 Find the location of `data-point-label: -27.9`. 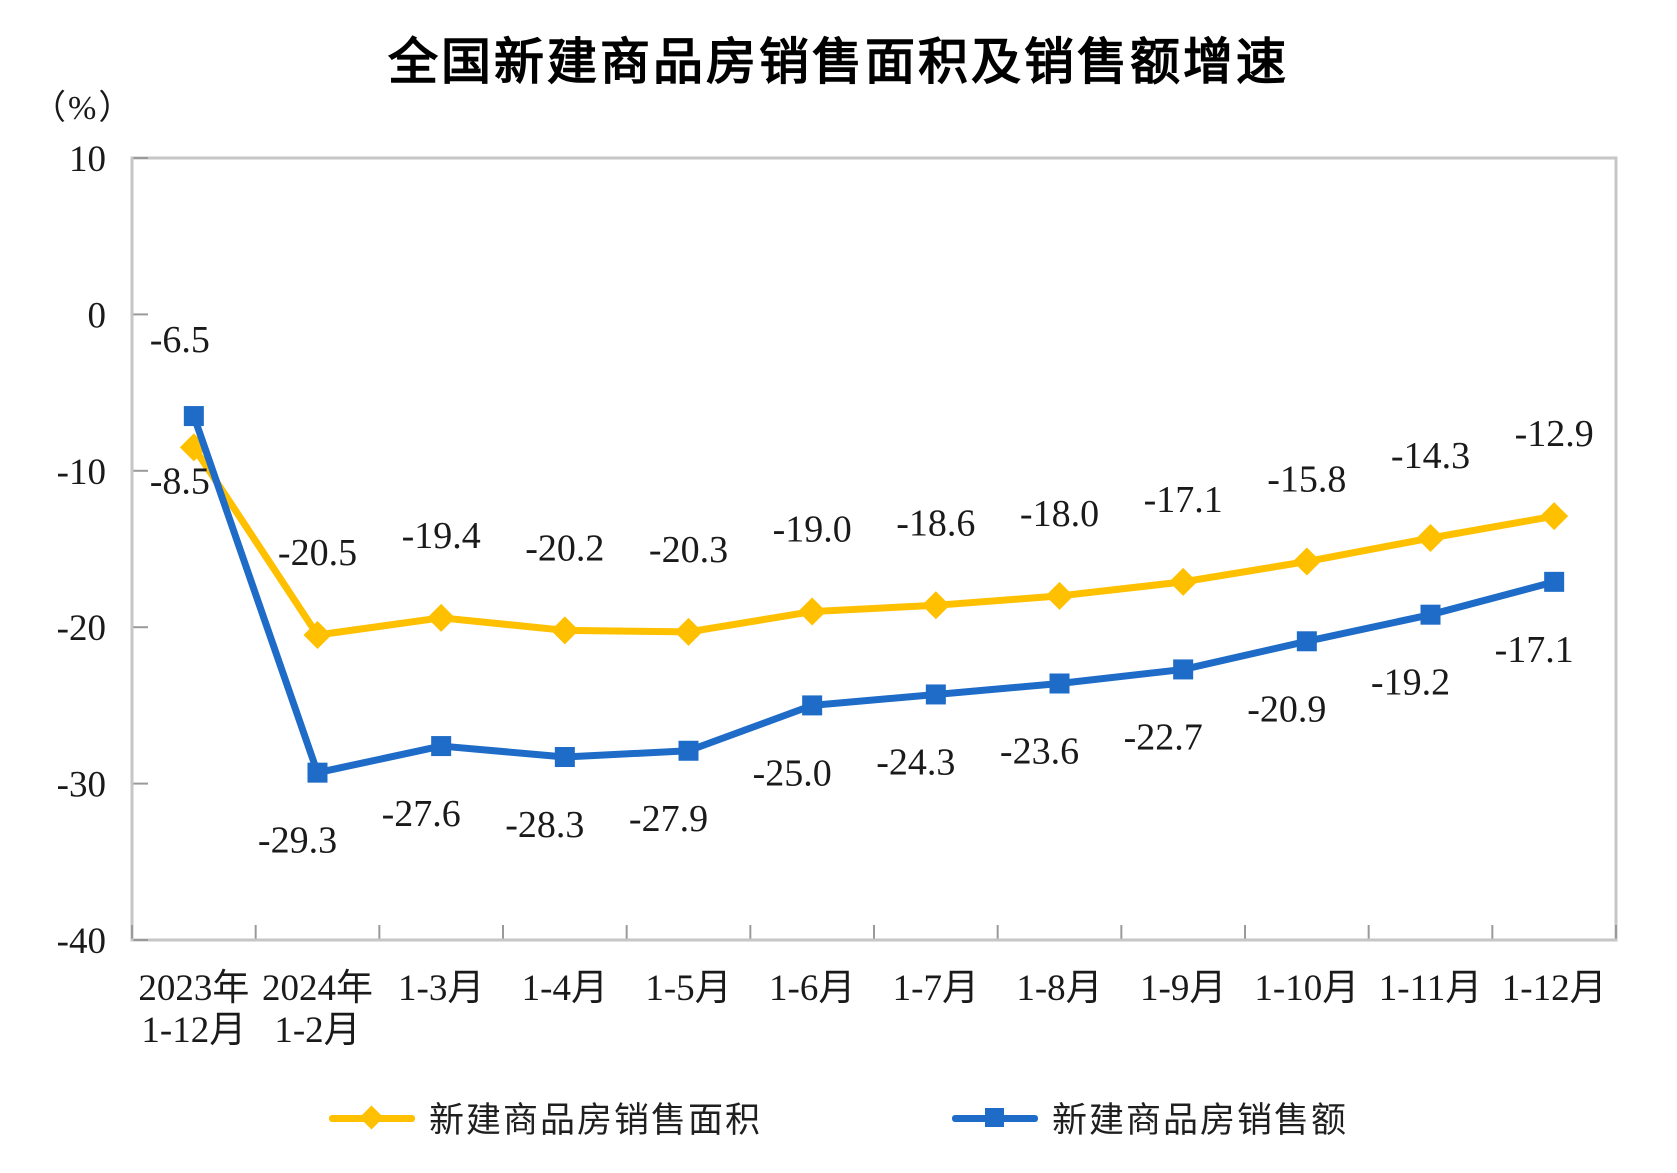

data-point-label: -27.9 is located at coordinates (668, 819).